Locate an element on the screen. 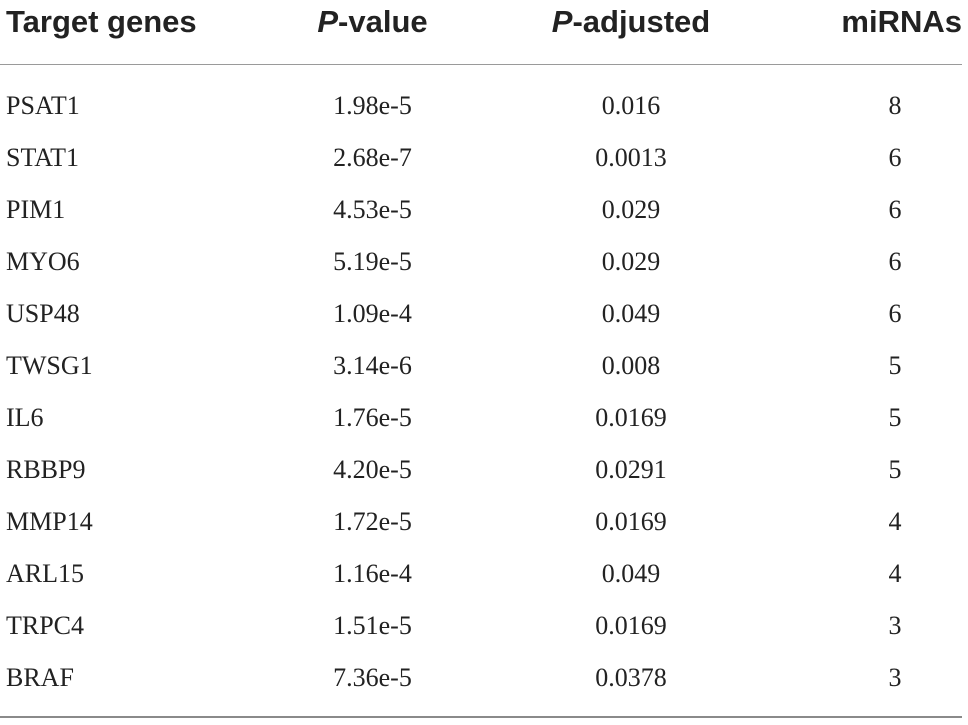 The width and height of the screenshot is (968, 725). cell-p-value: 7.36e-5 is located at coordinates (372, 677).